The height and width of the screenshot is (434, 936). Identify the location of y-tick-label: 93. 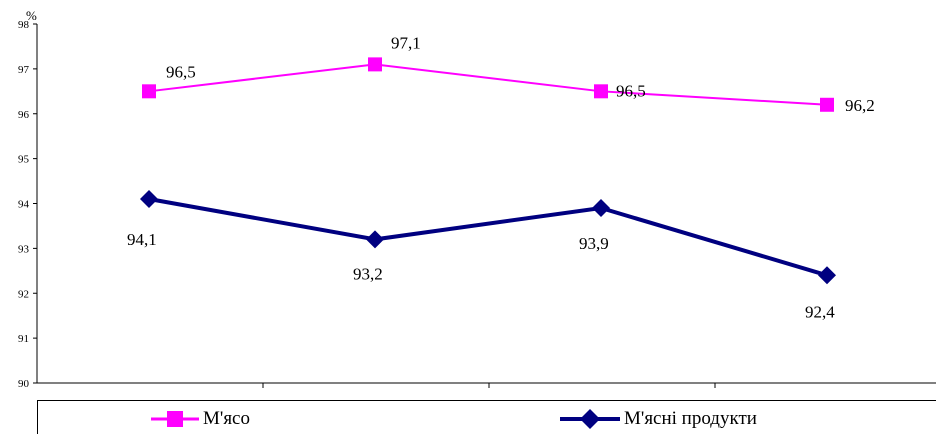
(24, 249).